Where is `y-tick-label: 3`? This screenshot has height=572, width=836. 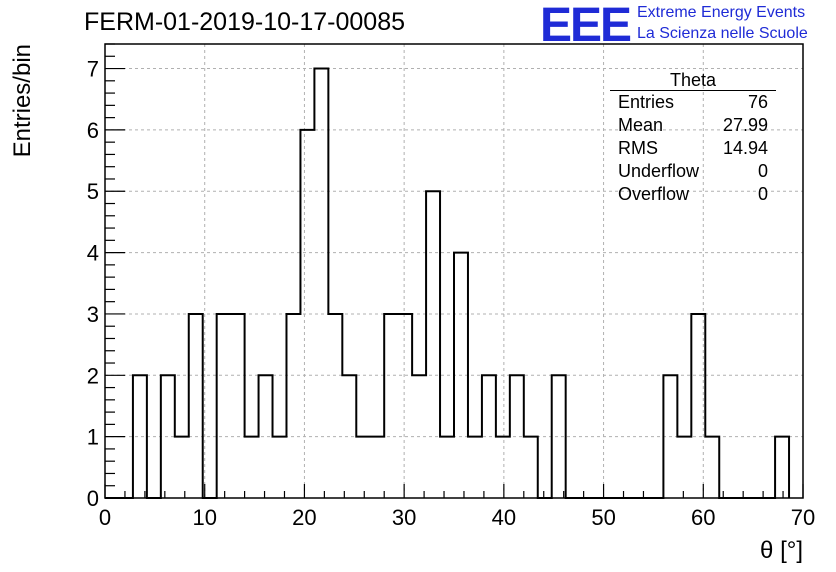 y-tick-label: 3 is located at coordinates (93, 314).